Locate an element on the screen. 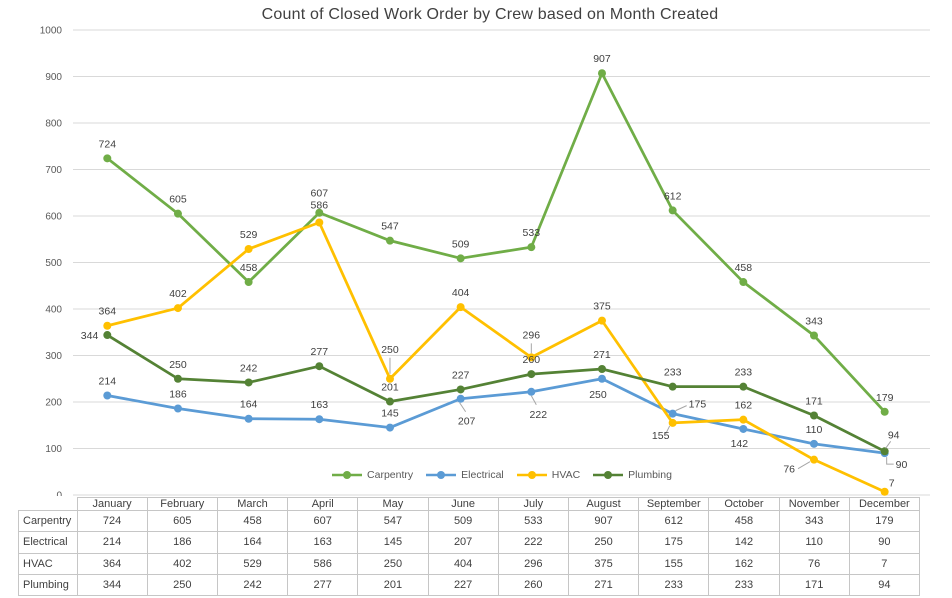 This screenshot has height=598, width=952. legend-marker-icon is located at coordinates (347, 475).